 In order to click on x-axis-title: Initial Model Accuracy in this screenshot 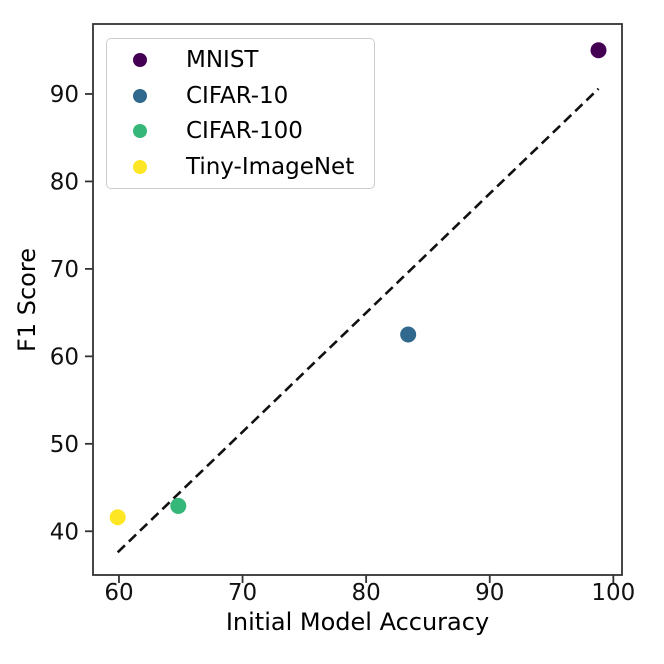, I will do `click(357, 622)`.